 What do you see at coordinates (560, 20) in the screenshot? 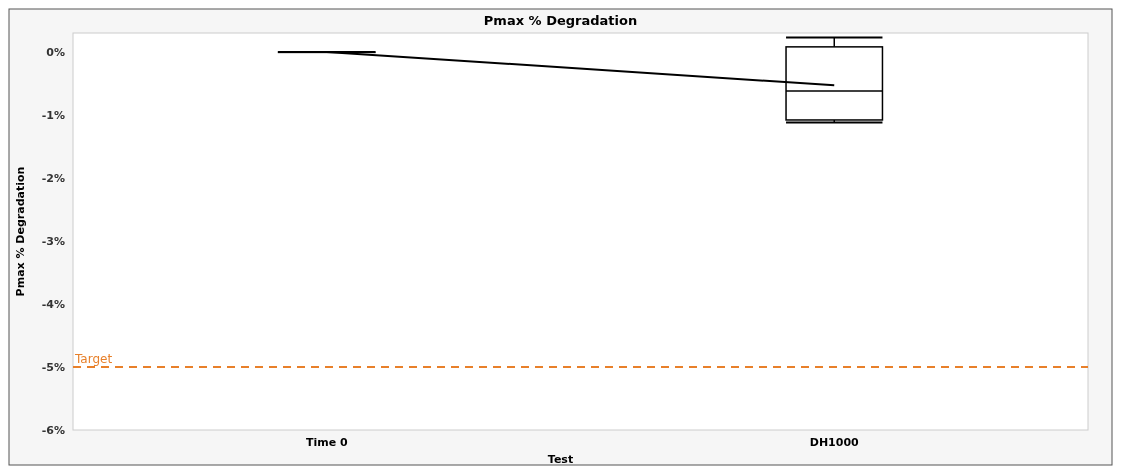
I see `chart-title: Pmax % Degradation` at bounding box center [560, 20].